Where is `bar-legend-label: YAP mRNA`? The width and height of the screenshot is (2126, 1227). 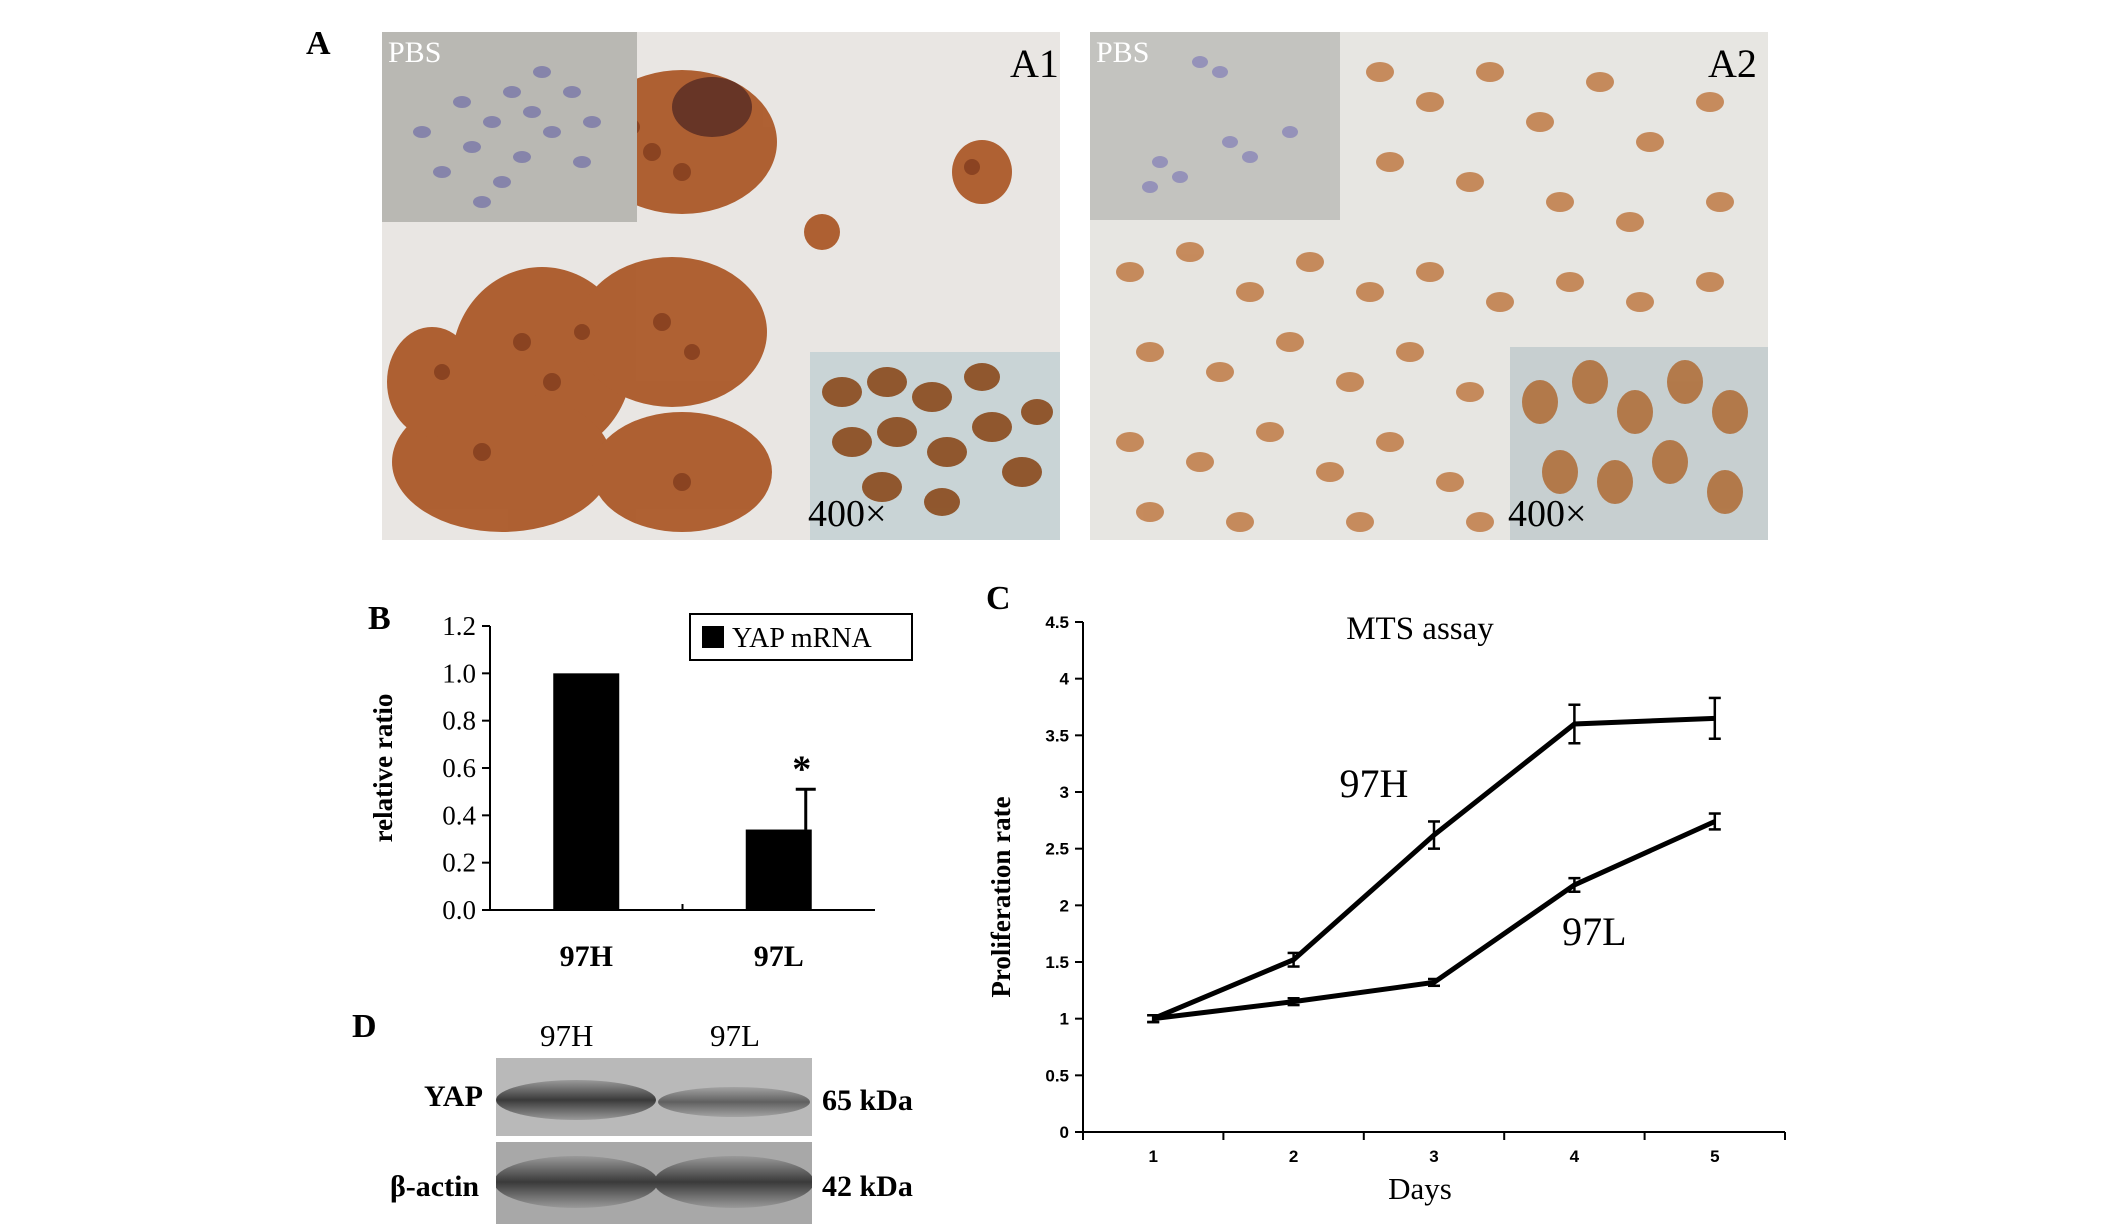
bar-legend-label: YAP mRNA is located at coordinates (802, 638).